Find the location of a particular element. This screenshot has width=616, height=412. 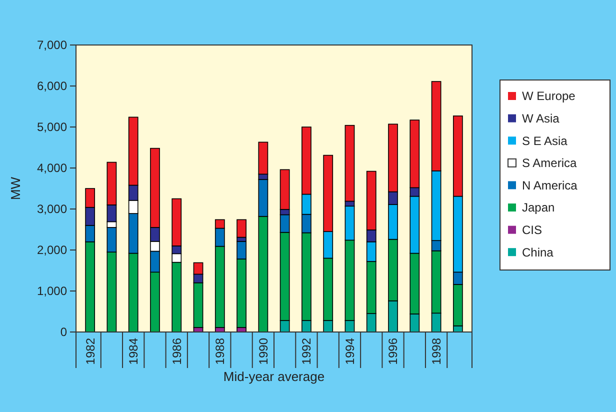

y-tick-label: 6,000 is located at coordinates (52, 86).